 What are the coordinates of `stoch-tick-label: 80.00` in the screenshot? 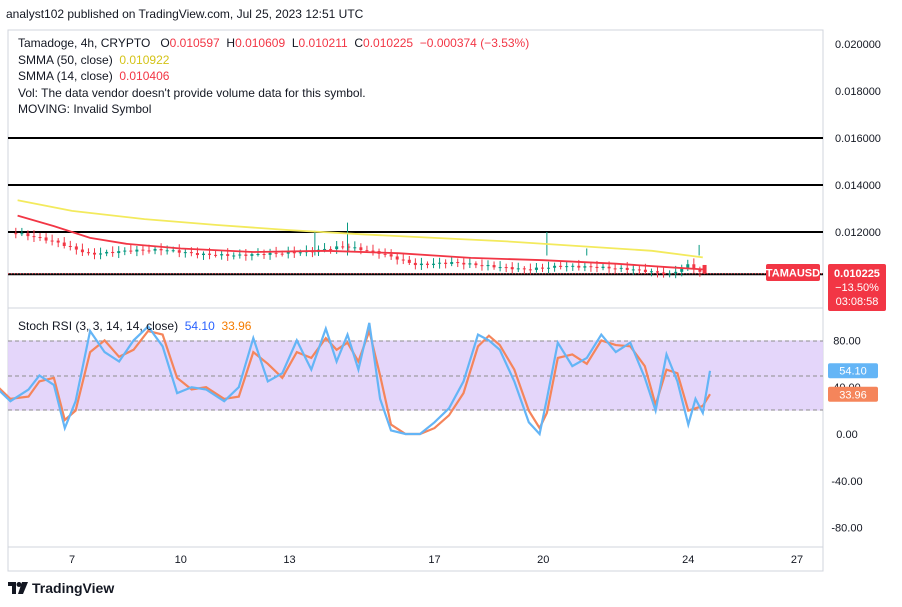 It's located at (847, 341).